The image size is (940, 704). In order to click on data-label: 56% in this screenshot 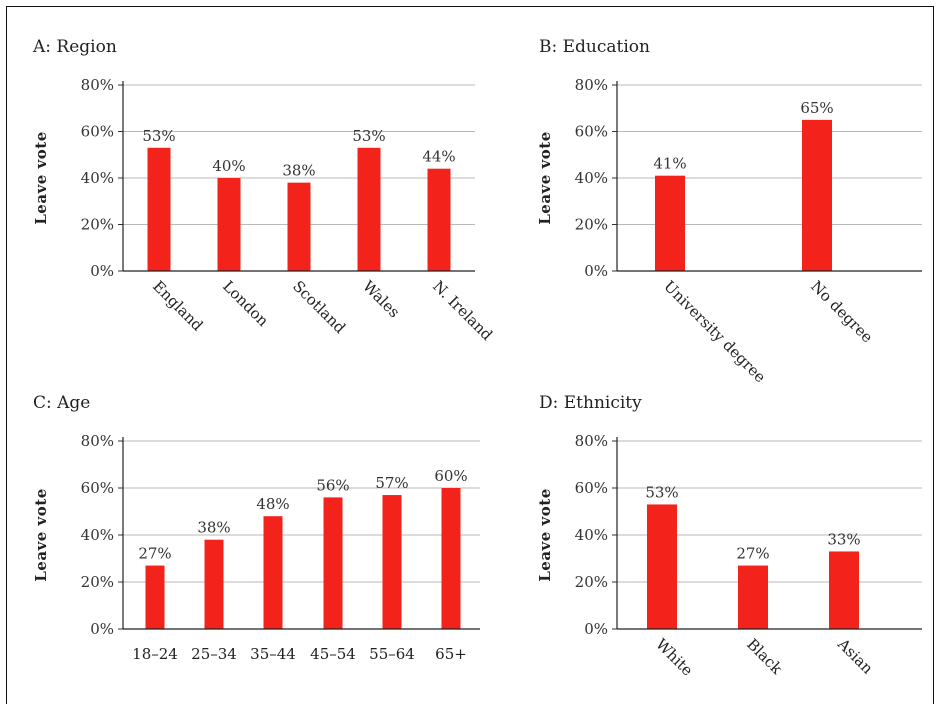, I will do `click(332, 485)`.